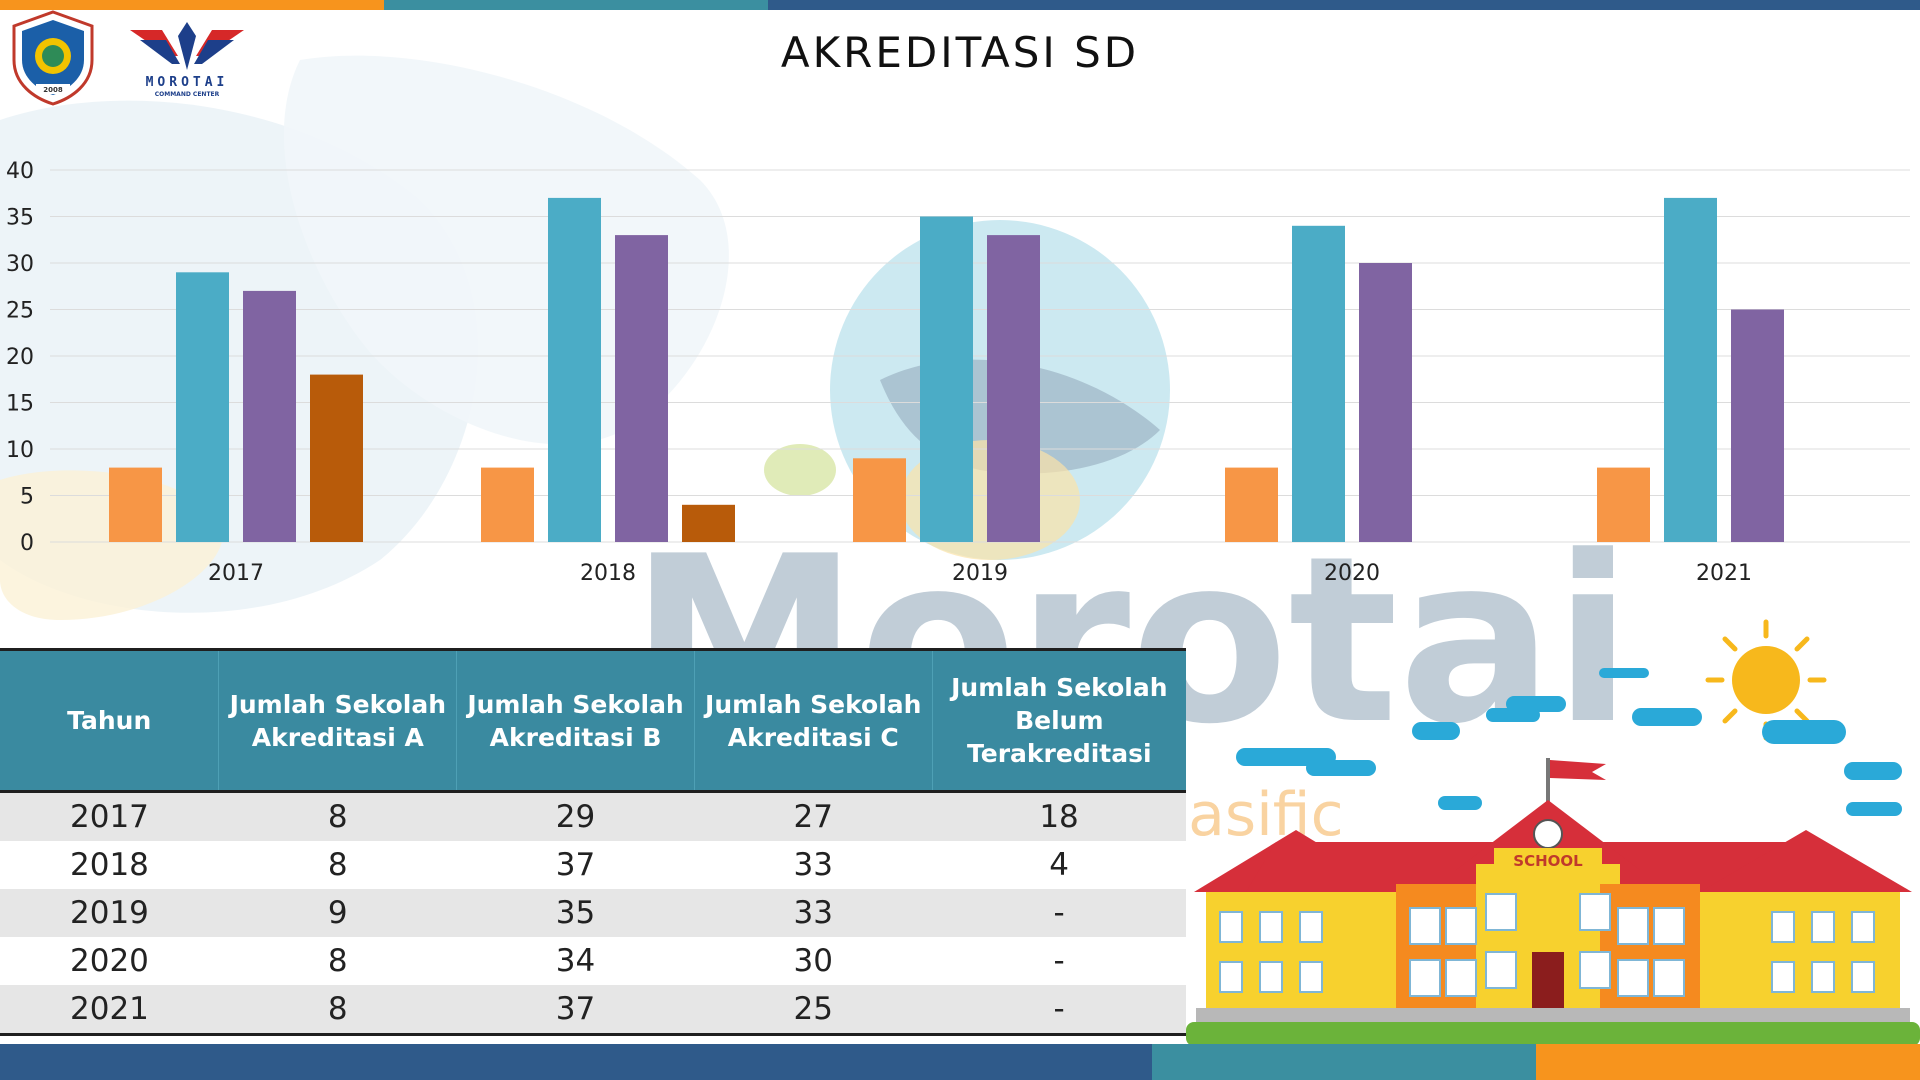 Image resolution: width=1920 pixels, height=1080 pixels. I want to click on cell-tahun: 2021, so click(109, 1009).